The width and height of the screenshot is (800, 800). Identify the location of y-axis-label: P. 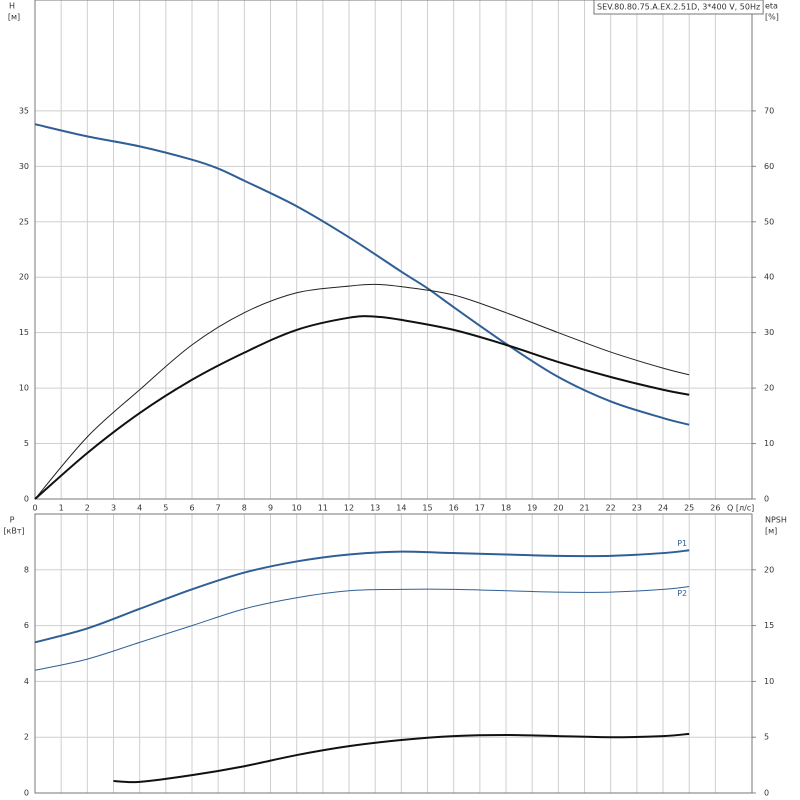
(12, 520).